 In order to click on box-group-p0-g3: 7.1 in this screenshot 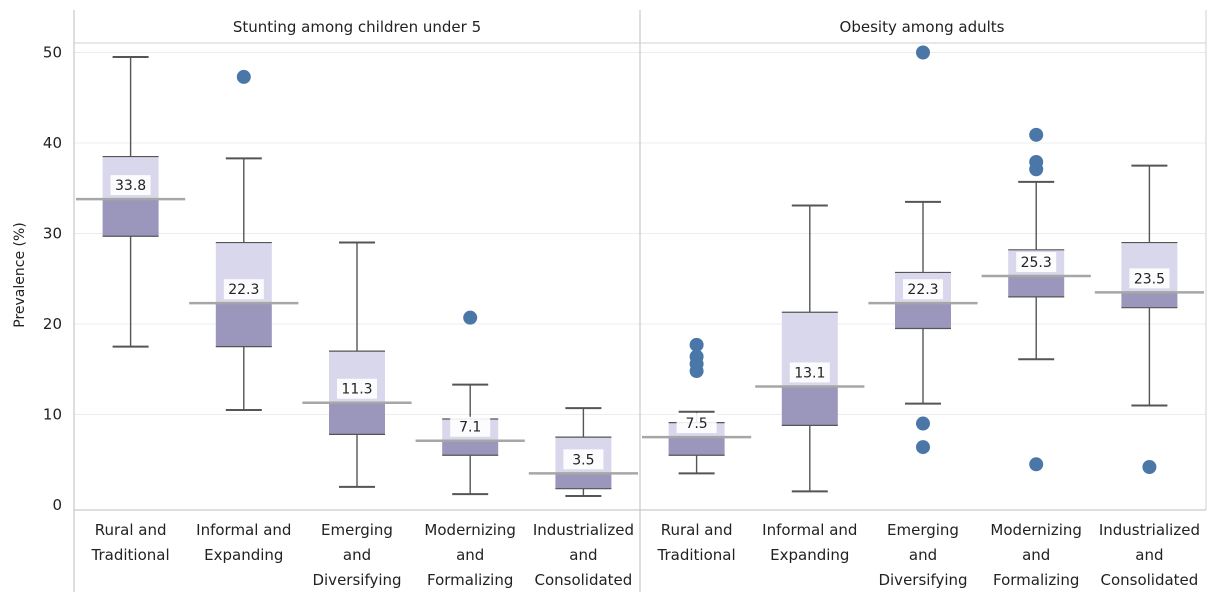, I will do `click(470, 403)`.